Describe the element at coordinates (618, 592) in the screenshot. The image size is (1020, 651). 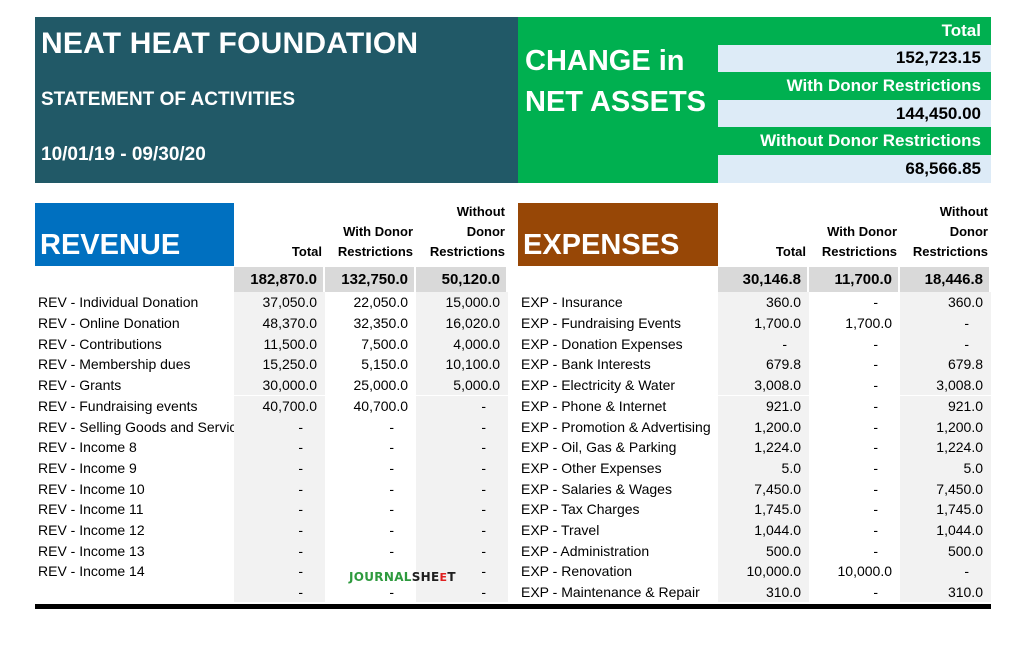
I see `expenses-cell-name: EXP - Maintenance & Repair` at that location.